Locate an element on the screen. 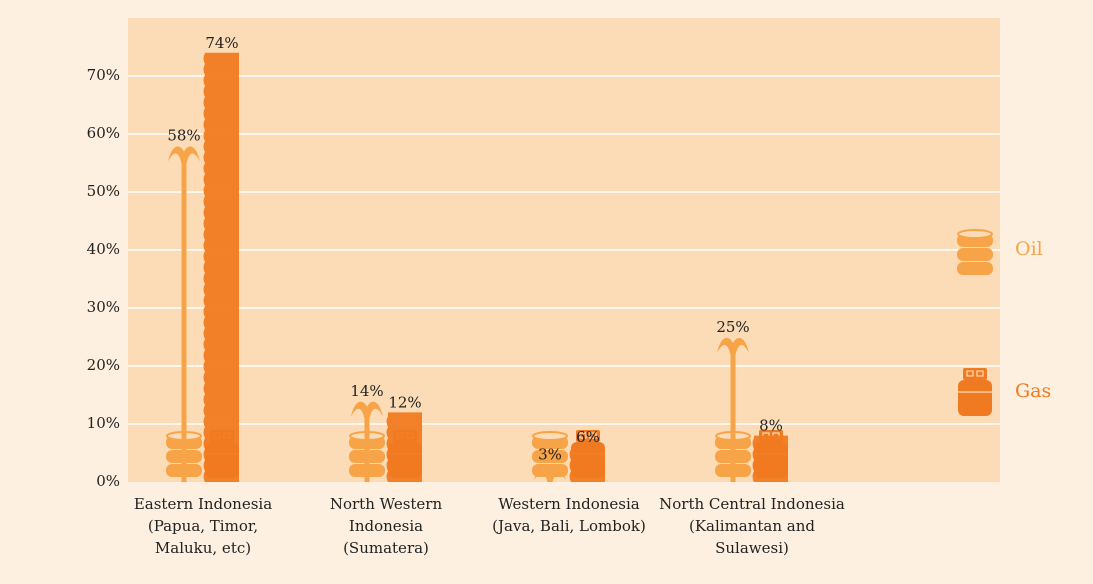 The width and height of the screenshot is (1093, 584). x-tick-label: (Kalimantan and is located at coordinates (752, 526).